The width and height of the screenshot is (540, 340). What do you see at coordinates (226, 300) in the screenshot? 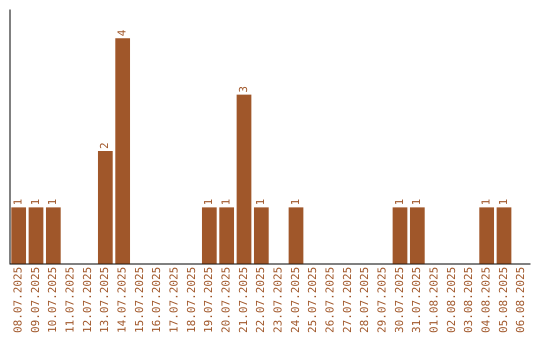
I see `x-tick-label: 20.07.2025` at bounding box center [226, 300].